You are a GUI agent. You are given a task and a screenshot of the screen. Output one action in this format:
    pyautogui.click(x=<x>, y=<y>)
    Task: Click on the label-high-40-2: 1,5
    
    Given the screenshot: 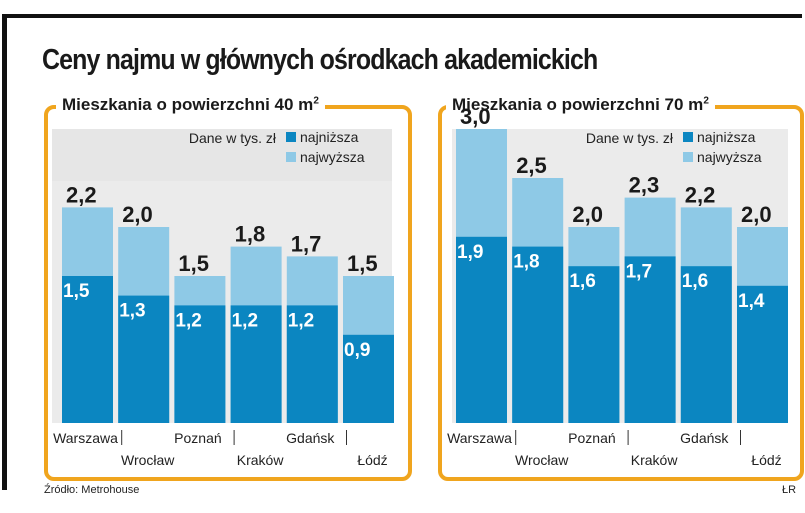 What is the action you would take?
    pyautogui.click(x=193, y=263)
    